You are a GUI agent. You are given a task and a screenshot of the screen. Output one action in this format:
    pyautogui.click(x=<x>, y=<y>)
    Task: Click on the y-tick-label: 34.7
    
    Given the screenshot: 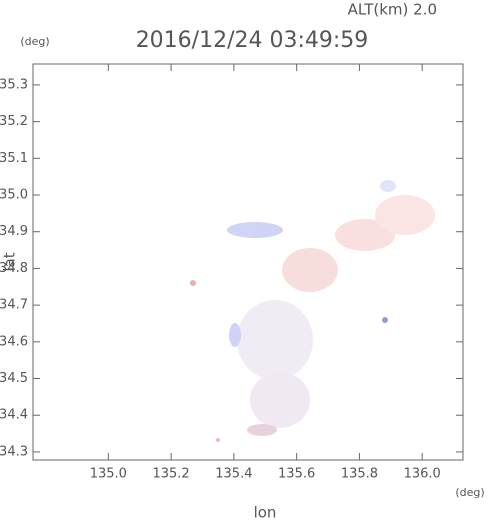 What is the action you would take?
    pyautogui.click(x=14, y=305)
    